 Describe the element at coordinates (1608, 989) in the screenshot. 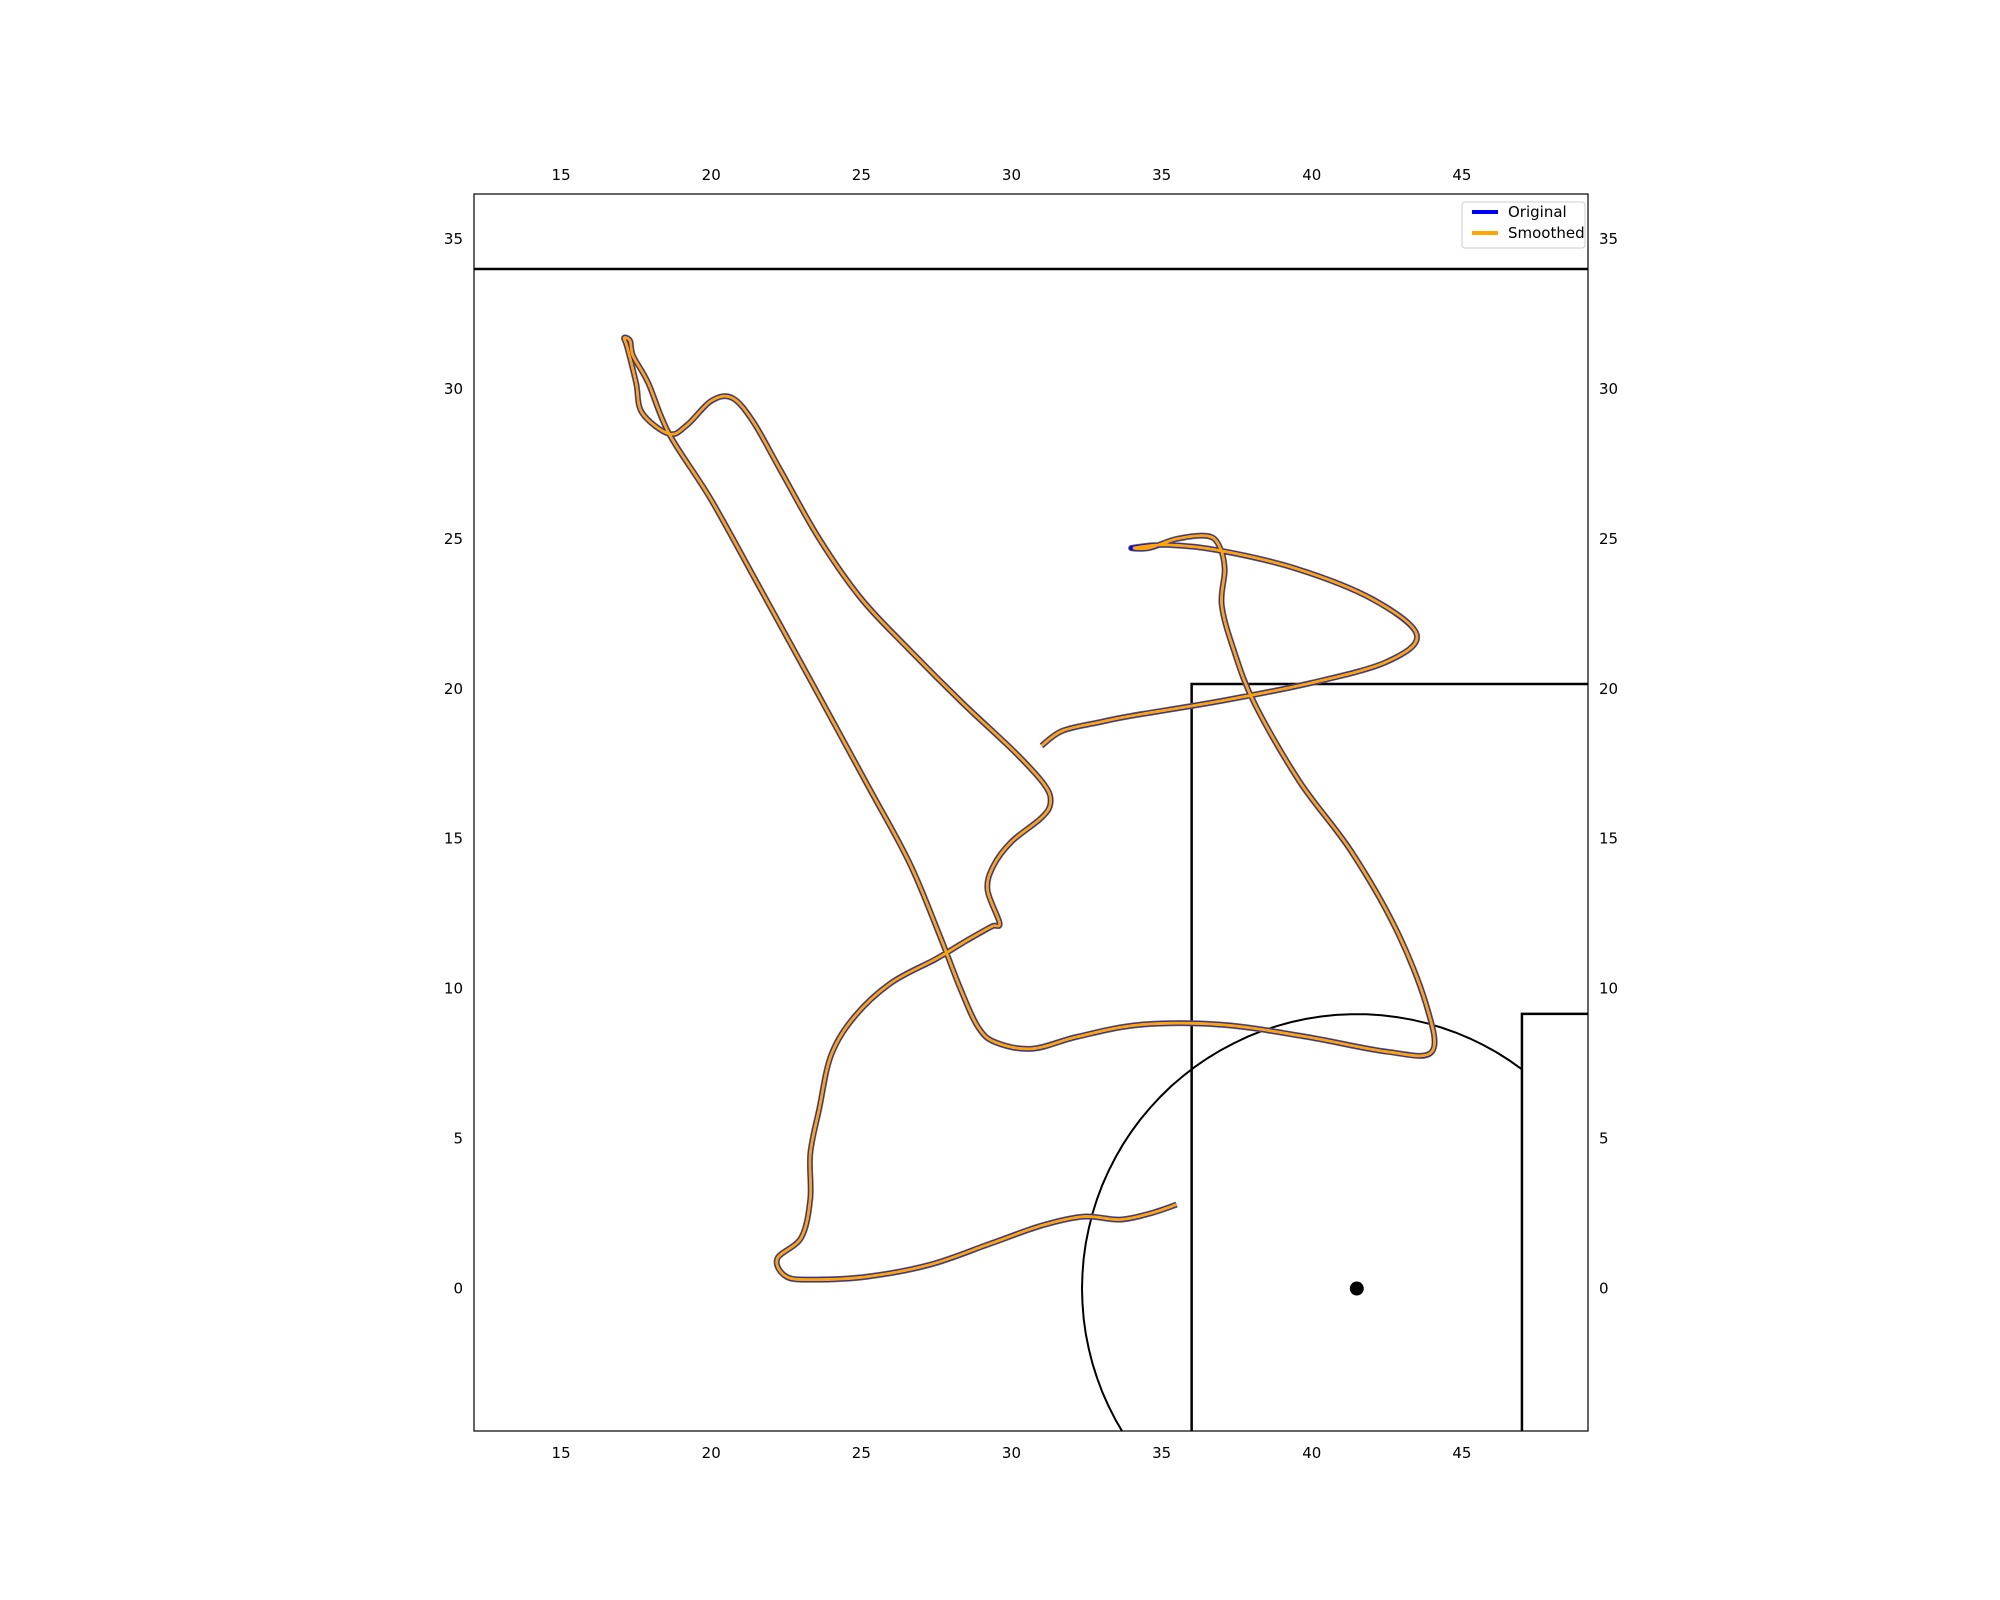

I see `y-tick-label-right: 10` at that location.